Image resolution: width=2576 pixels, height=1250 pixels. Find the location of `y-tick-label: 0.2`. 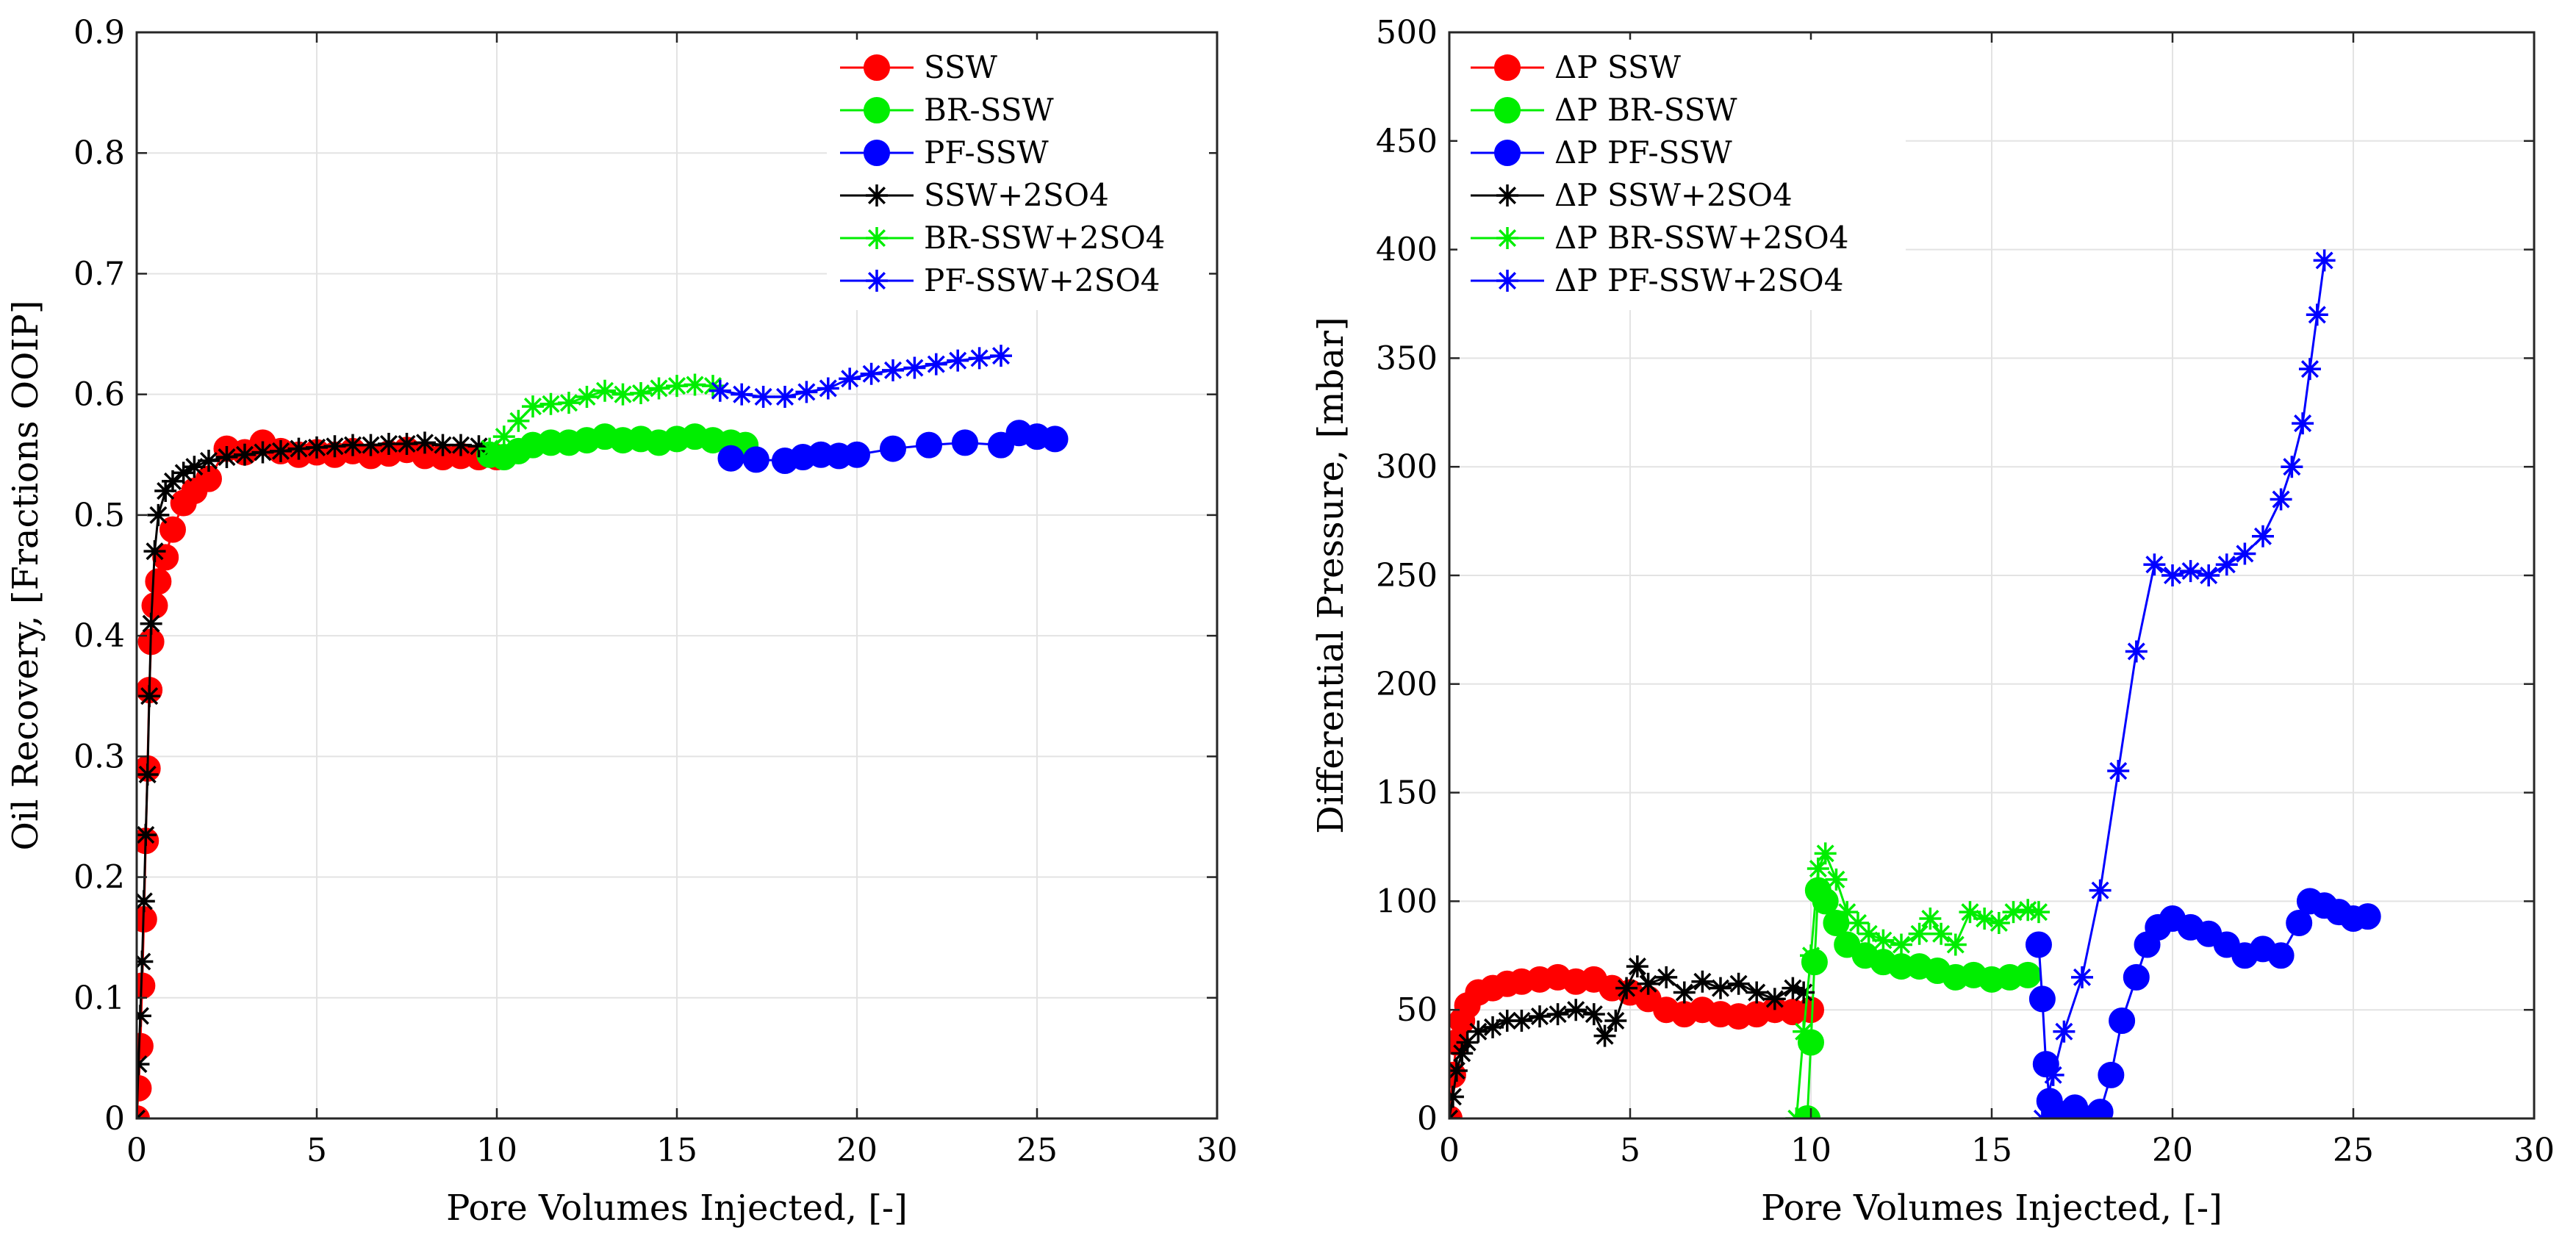

y-tick-label: 0.2 is located at coordinates (99, 878).